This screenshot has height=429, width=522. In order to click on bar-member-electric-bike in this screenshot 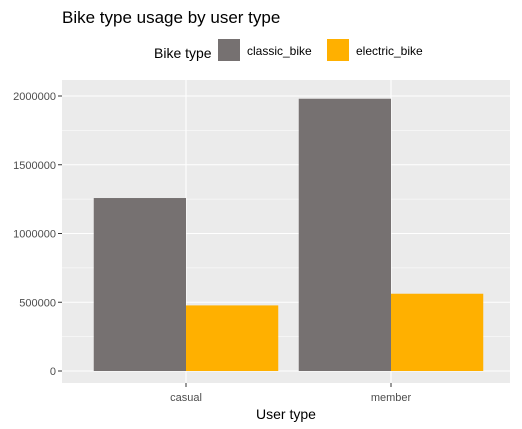, I will do `click(437, 332)`.